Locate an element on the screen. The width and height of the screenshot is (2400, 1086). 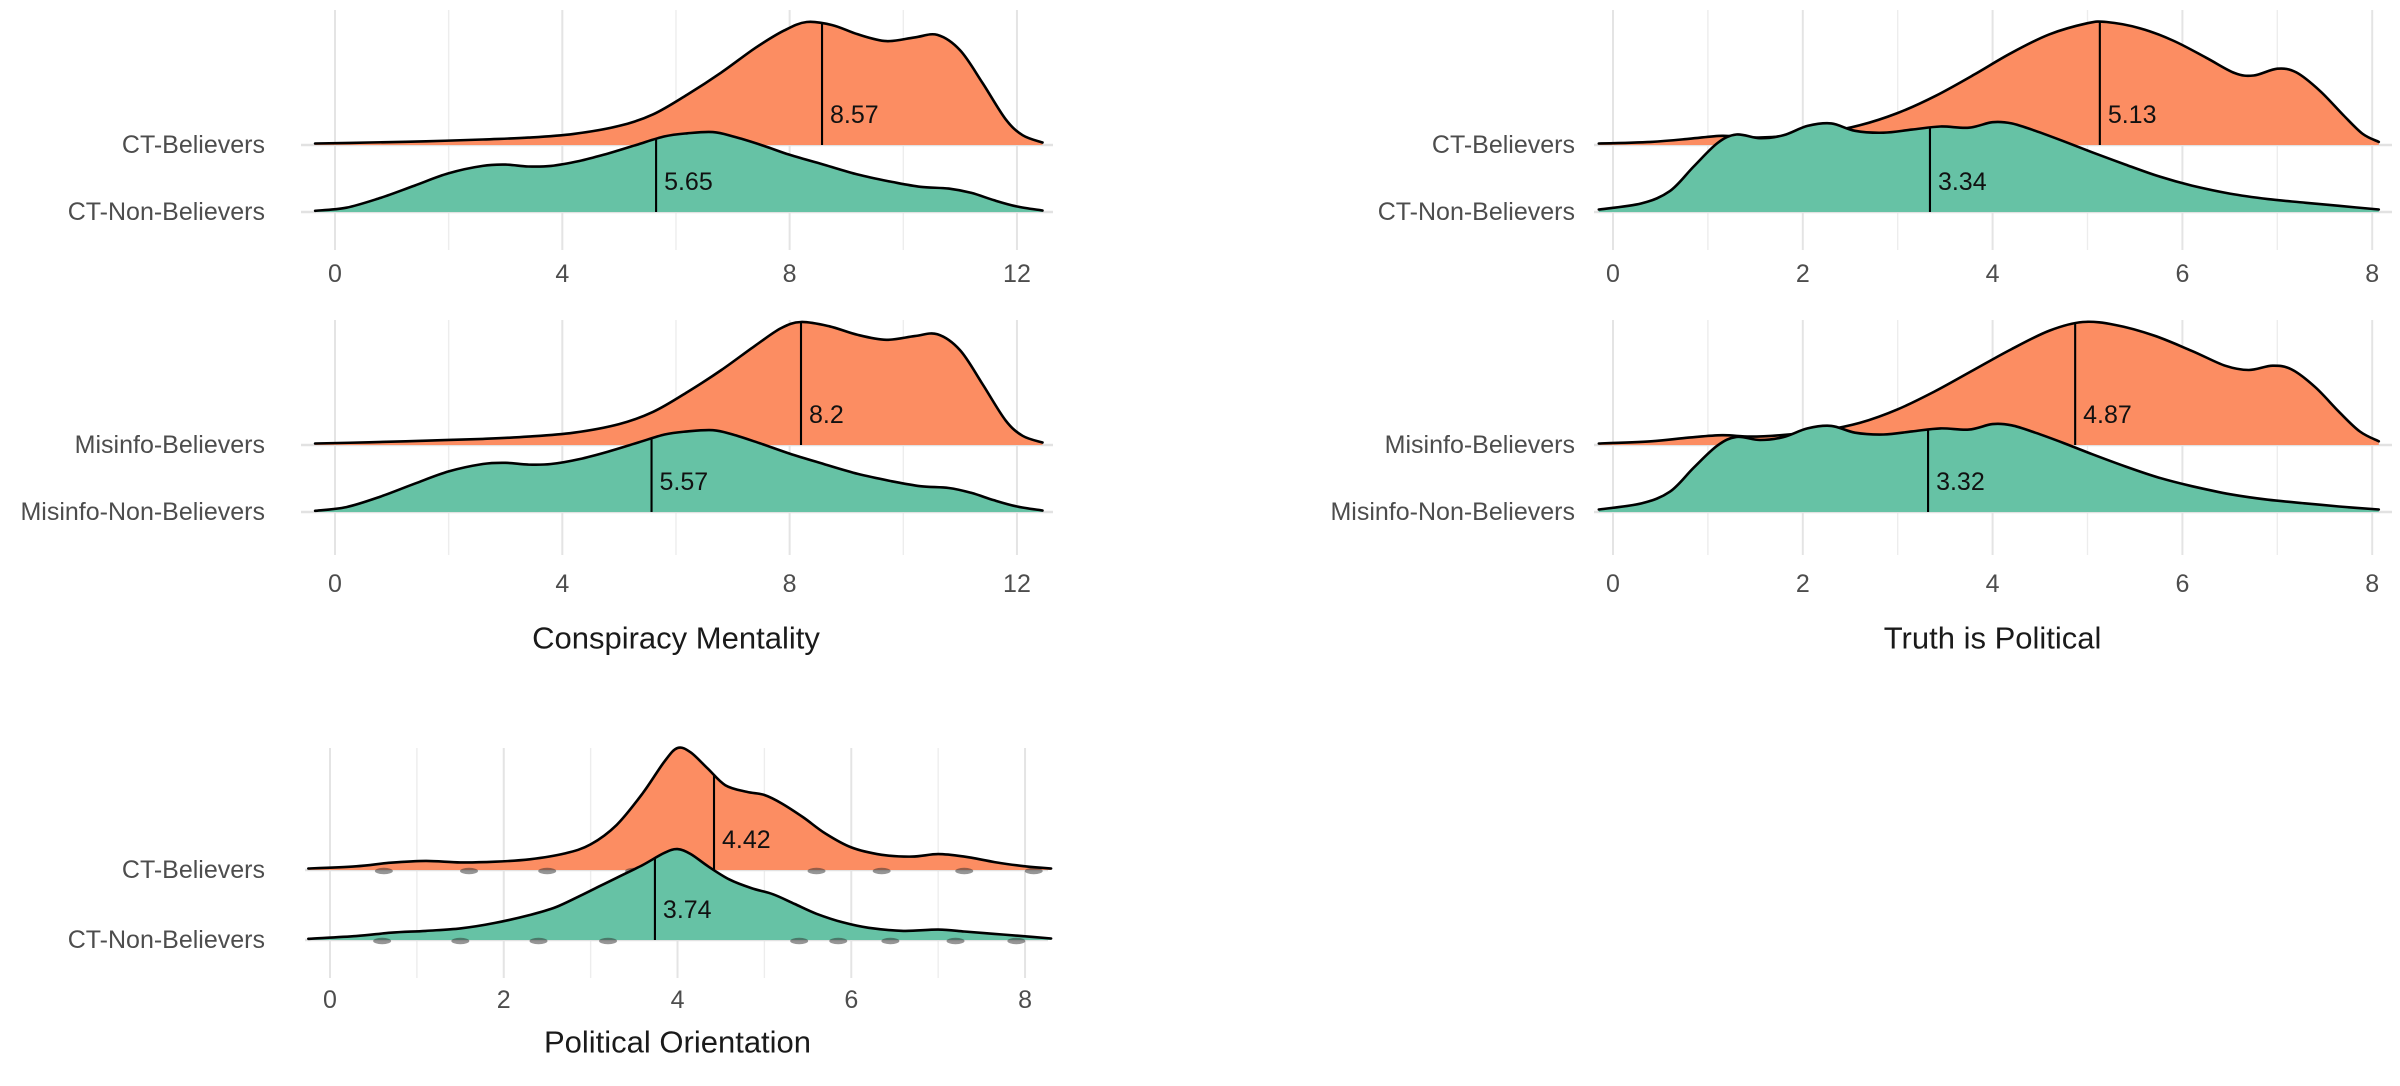
x-axis-title: Conspiracy Mentality is located at coordinates (676, 638).